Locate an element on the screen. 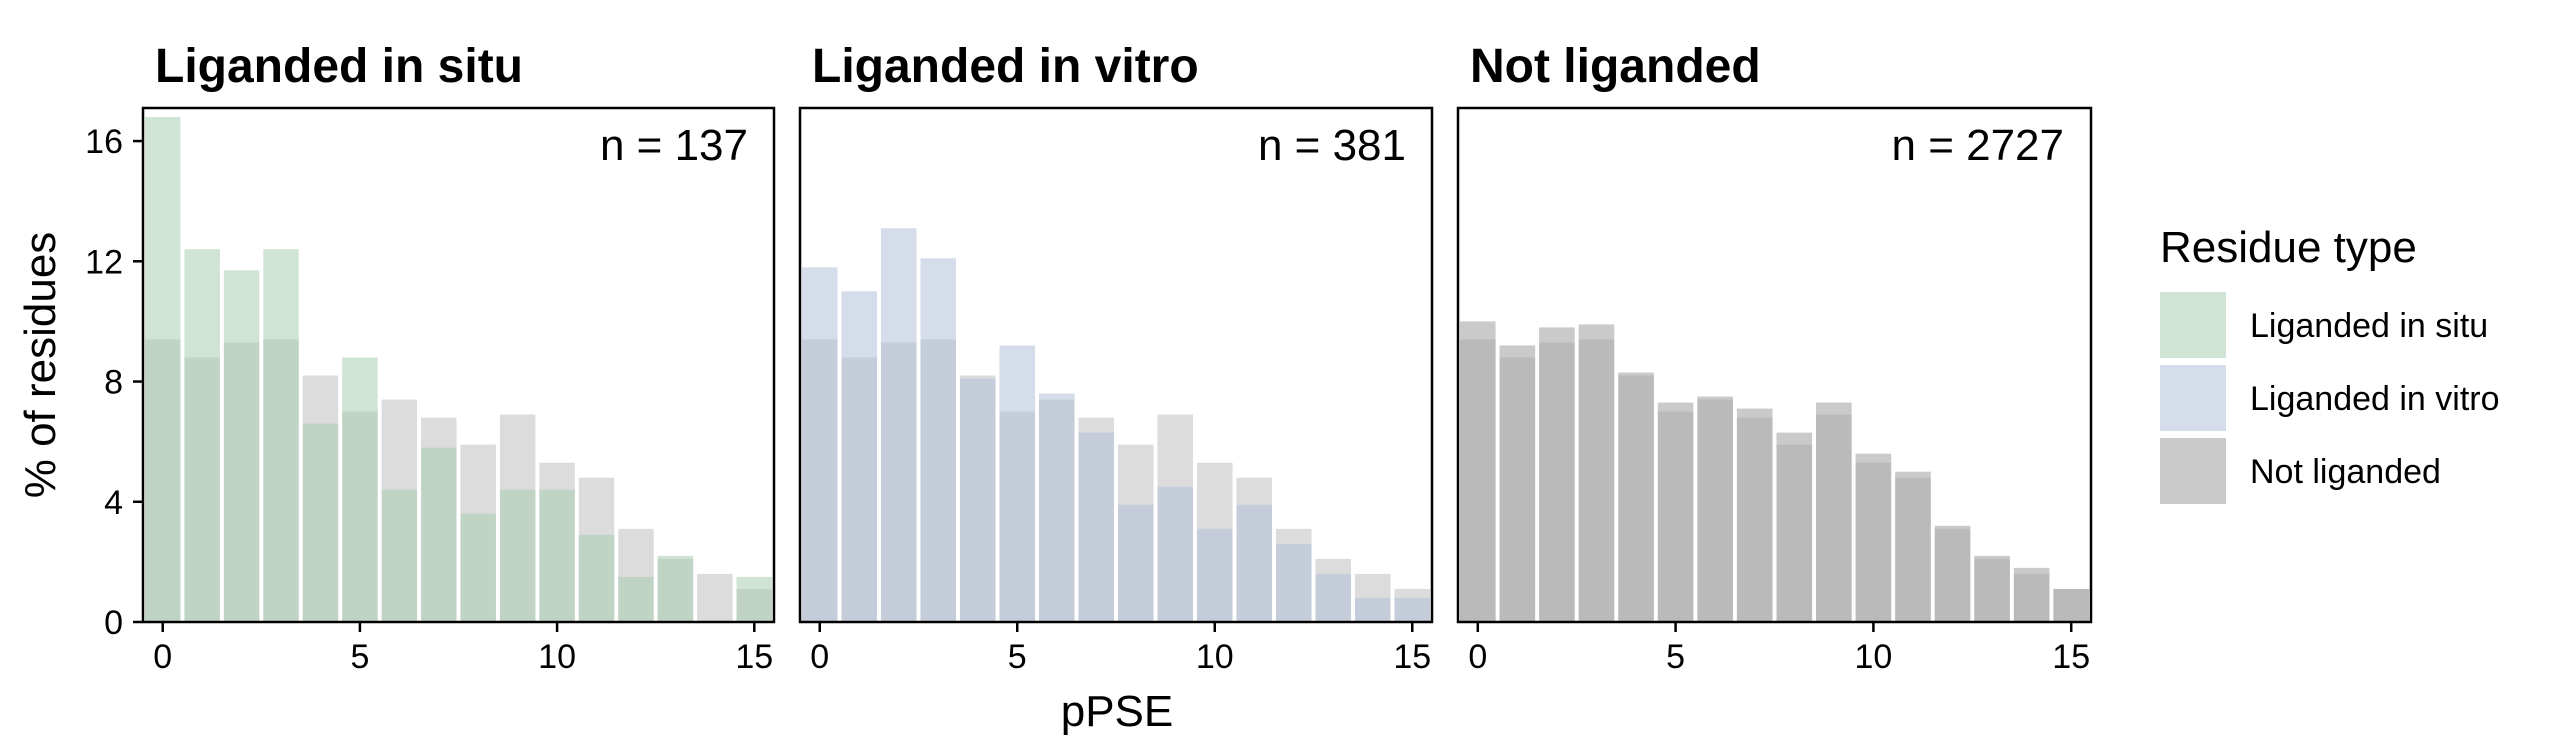 This screenshot has height=750, width=2550. y-tick-label: 12 is located at coordinates (104, 262).